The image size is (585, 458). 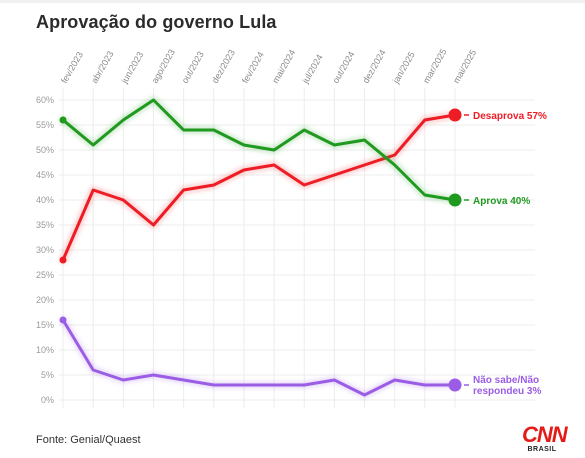 What do you see at coordinates (435, 66) in the screenshot?
I see `x-tick-label: mar/2025` at bounding box center [435, 66].